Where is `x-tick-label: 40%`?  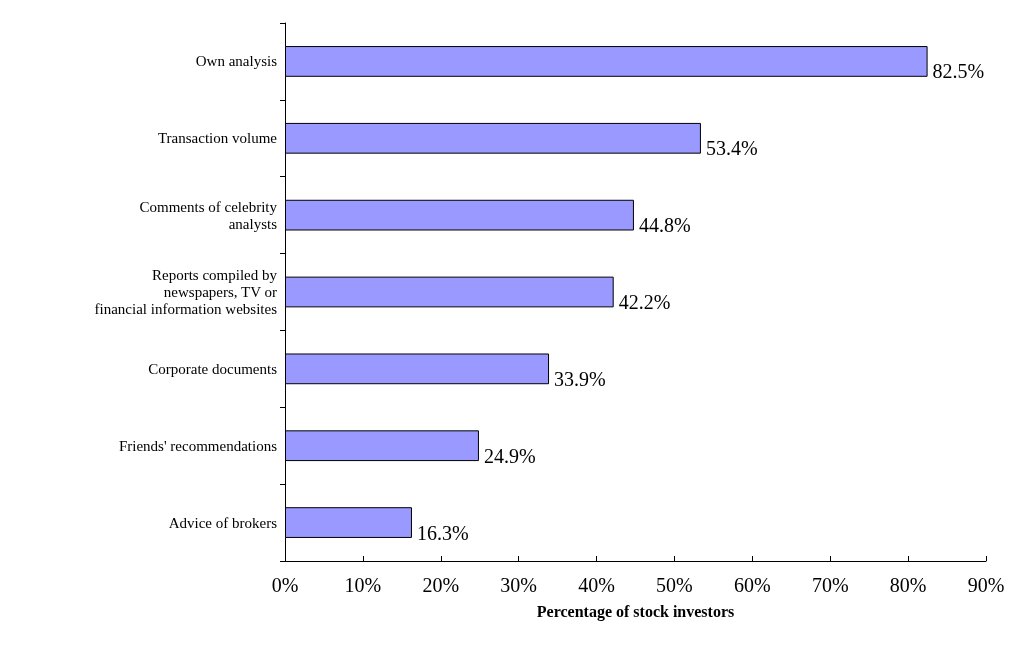
x-tick-label: 40% is located at coordinates (596, 585).